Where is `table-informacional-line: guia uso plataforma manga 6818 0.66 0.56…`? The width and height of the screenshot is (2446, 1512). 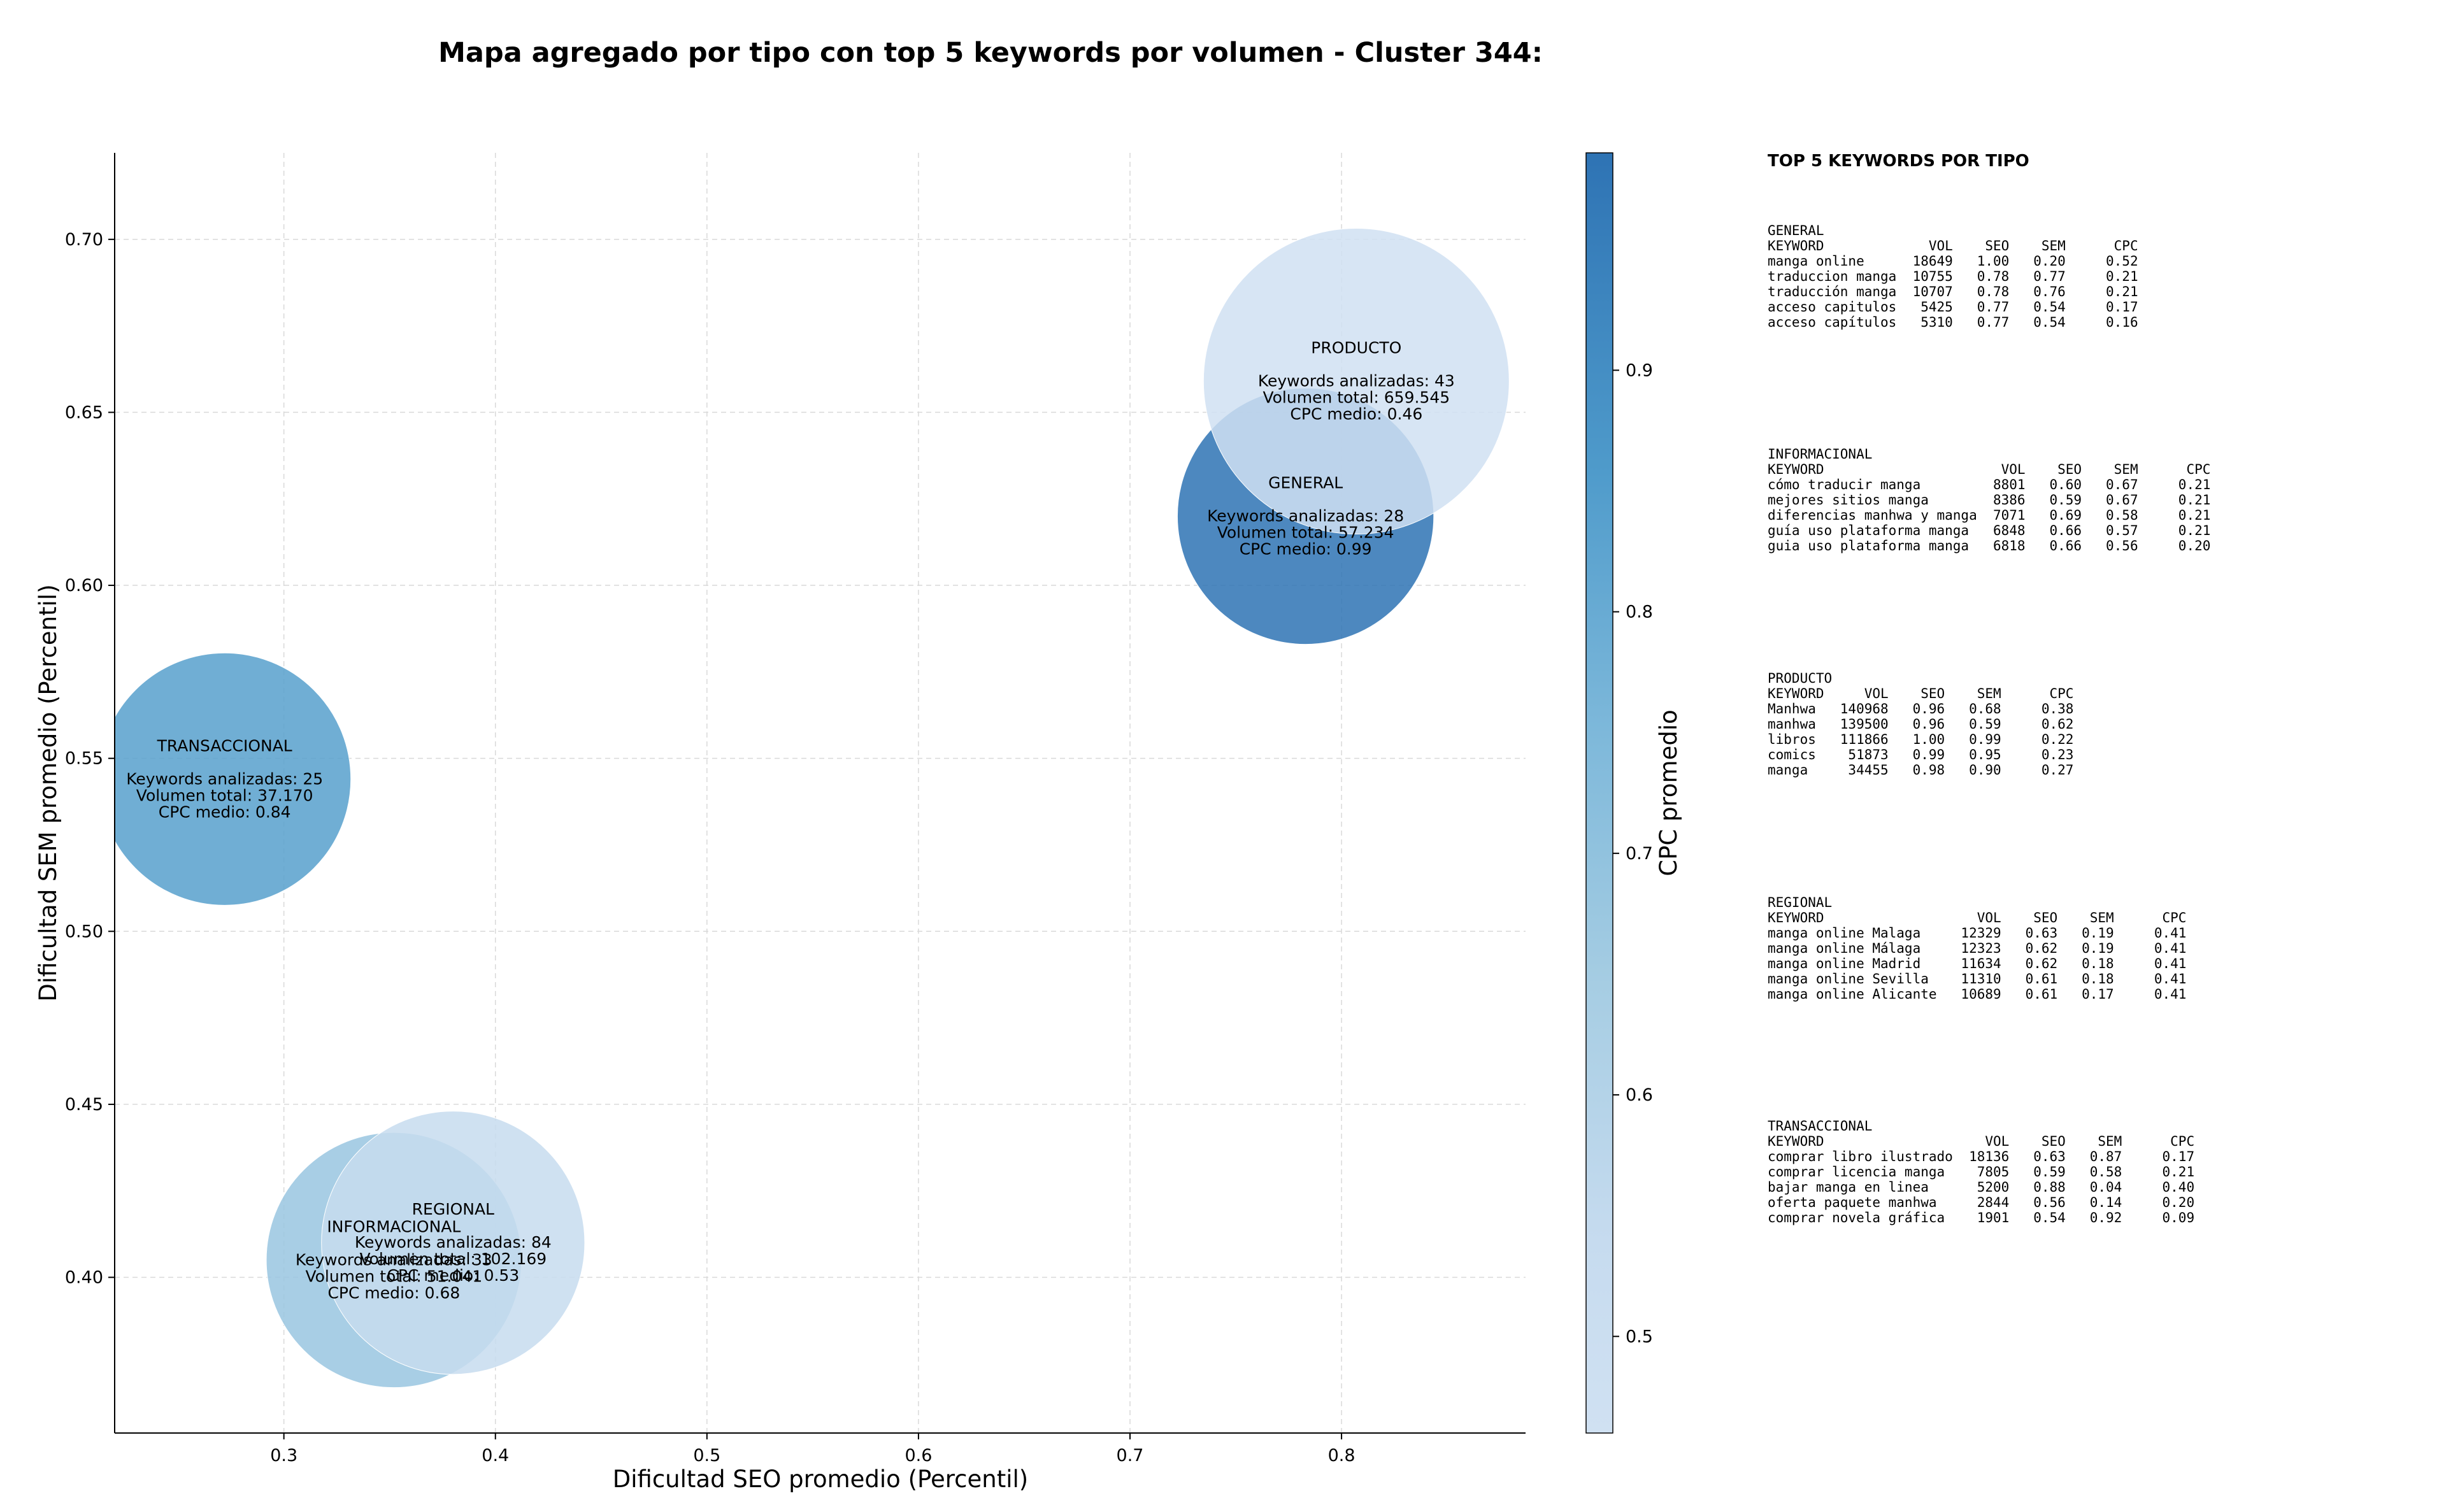 table-informacional-line: guia uso plataforma manga 6818 0.66 0.56… is located at coordinates (1989, 545).